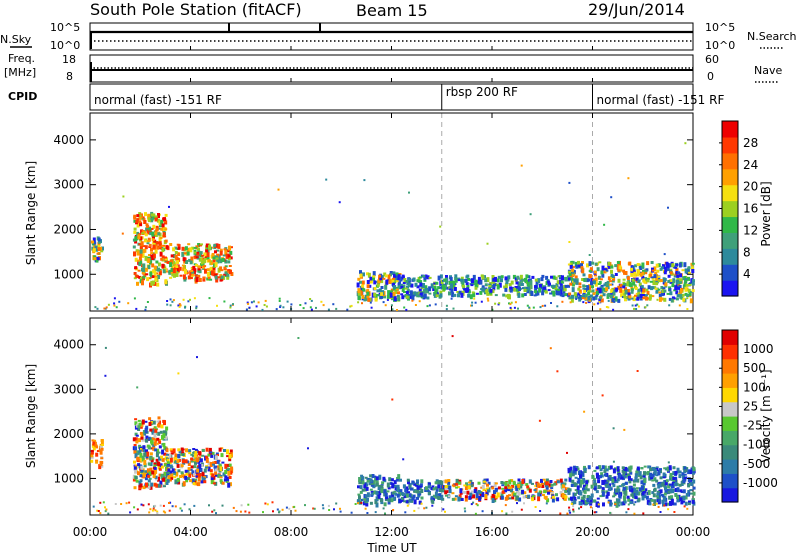 Image resolution: width=800 pixels, height=554 pixels. Describe the element at coordinates (68, 274) in the screenshot. I see `y-tick-label: 1000` at that location.